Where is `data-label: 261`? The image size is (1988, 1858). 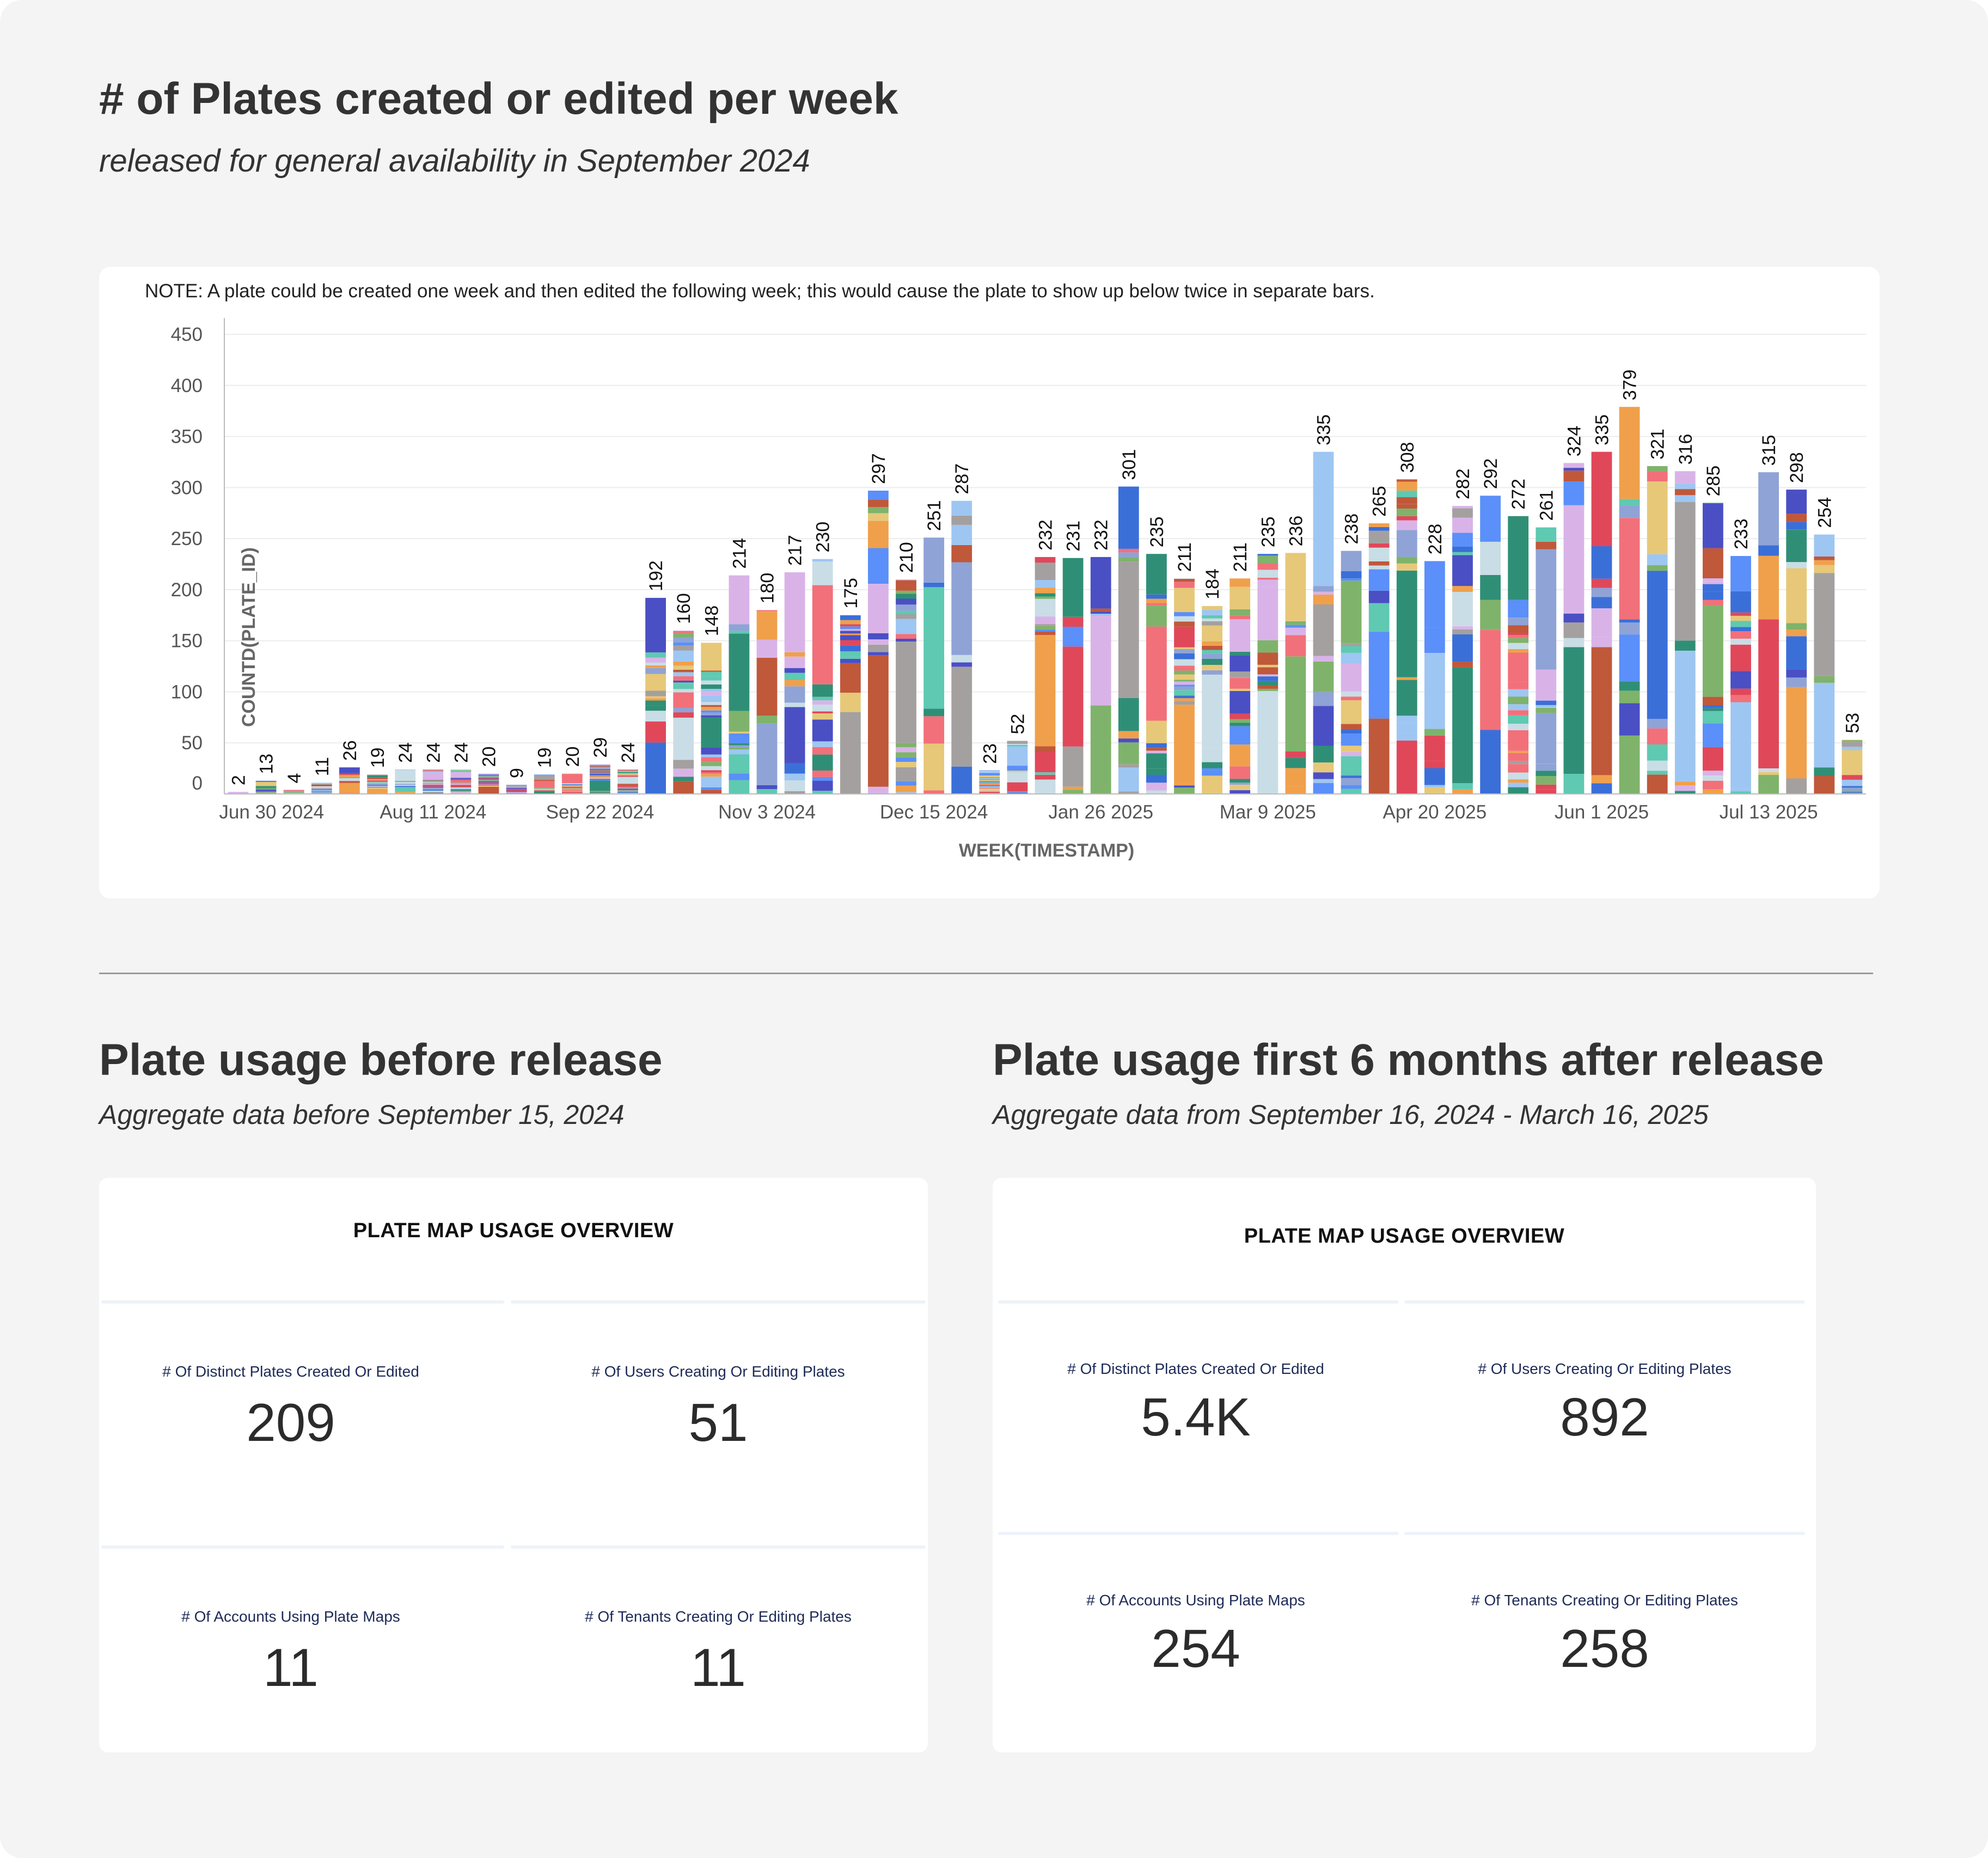
data-label: 261 is located at coordinates (1547, 505).